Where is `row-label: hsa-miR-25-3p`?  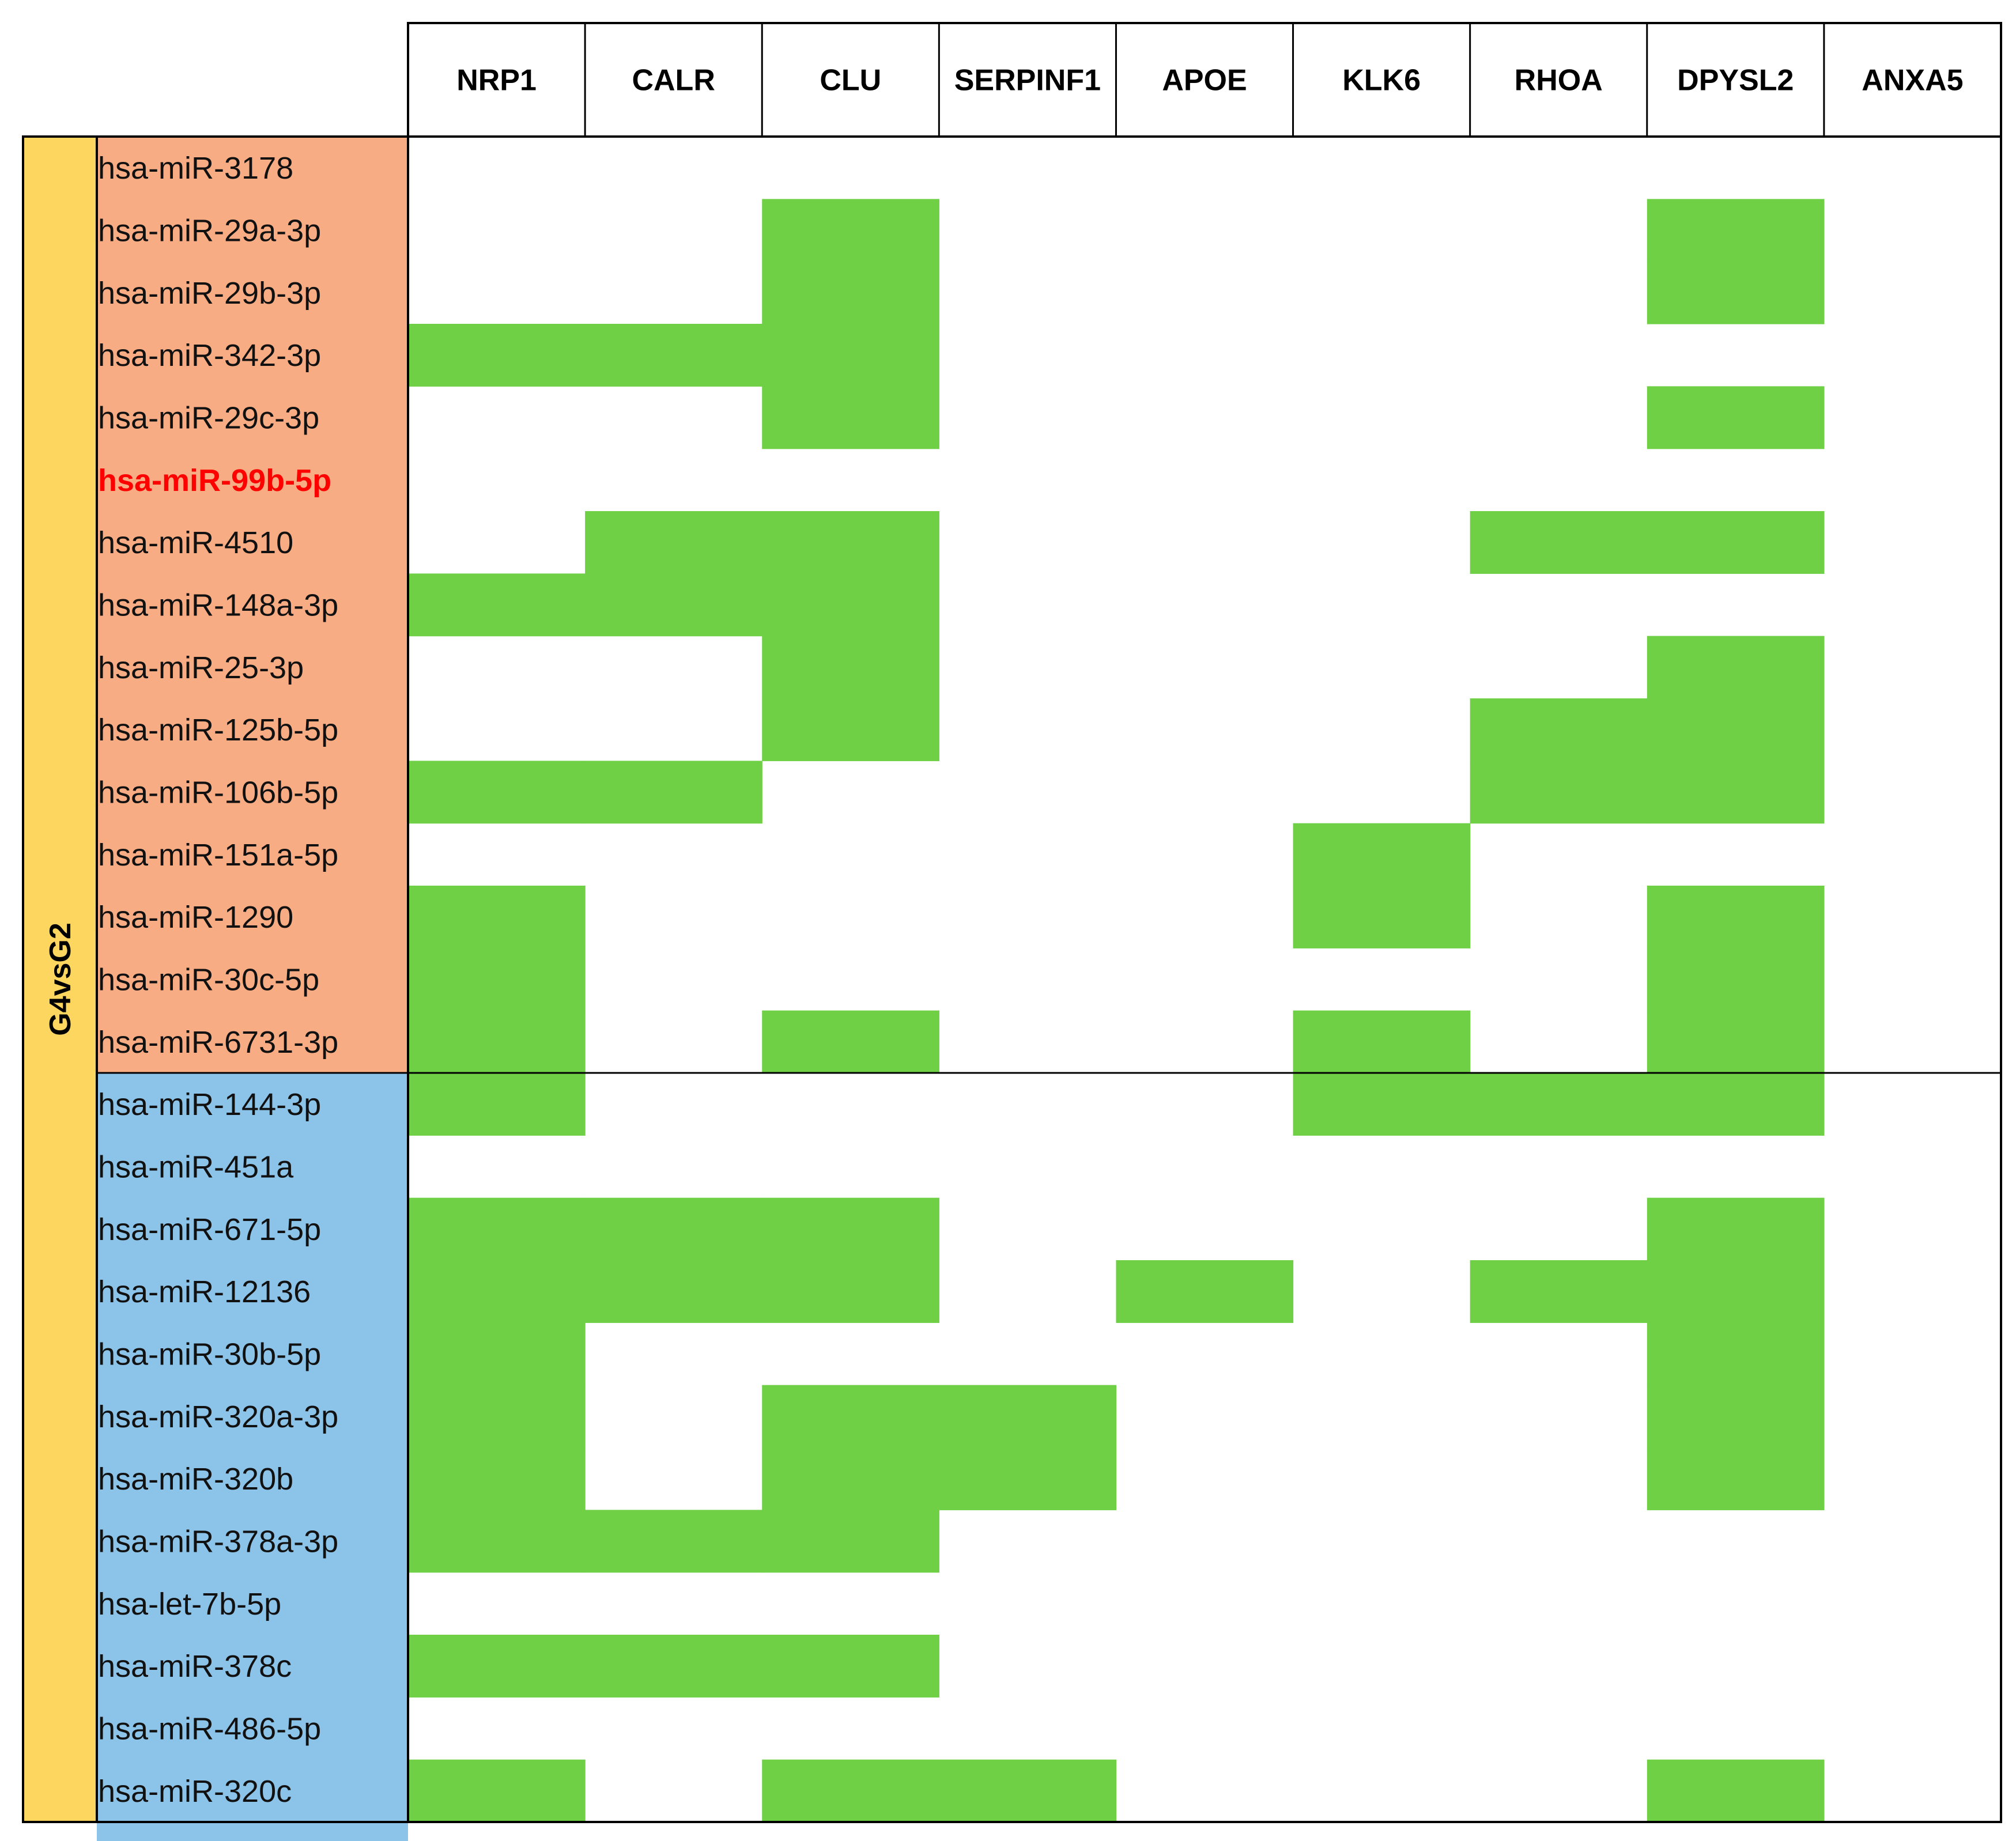 row-label: hsa-miR-25-3p is located at coordinates (201, 668).